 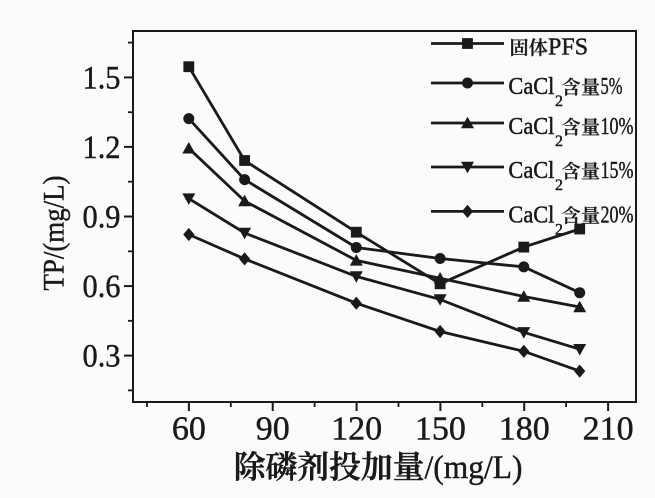 I want to click on svg-text: 120, so click(x=356, y=429).